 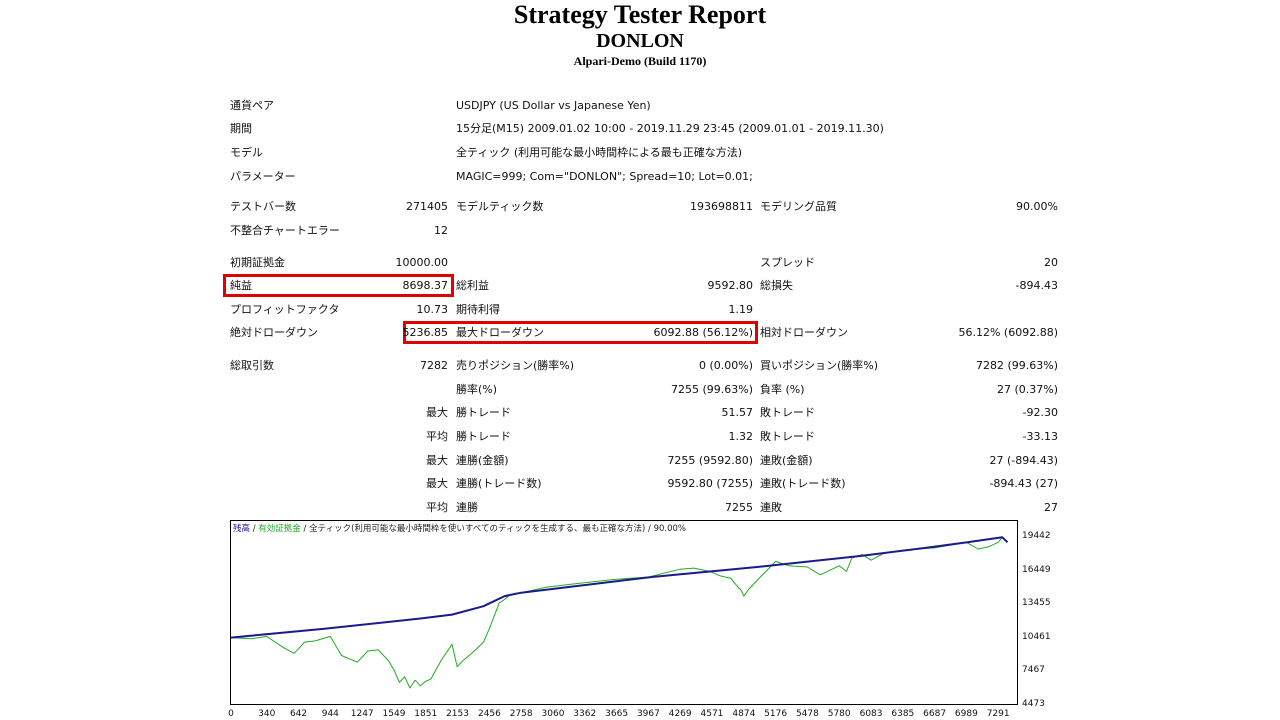 I want to click on server-build: Alpari-Demo (Build 1170), so click(x=640, y=61).